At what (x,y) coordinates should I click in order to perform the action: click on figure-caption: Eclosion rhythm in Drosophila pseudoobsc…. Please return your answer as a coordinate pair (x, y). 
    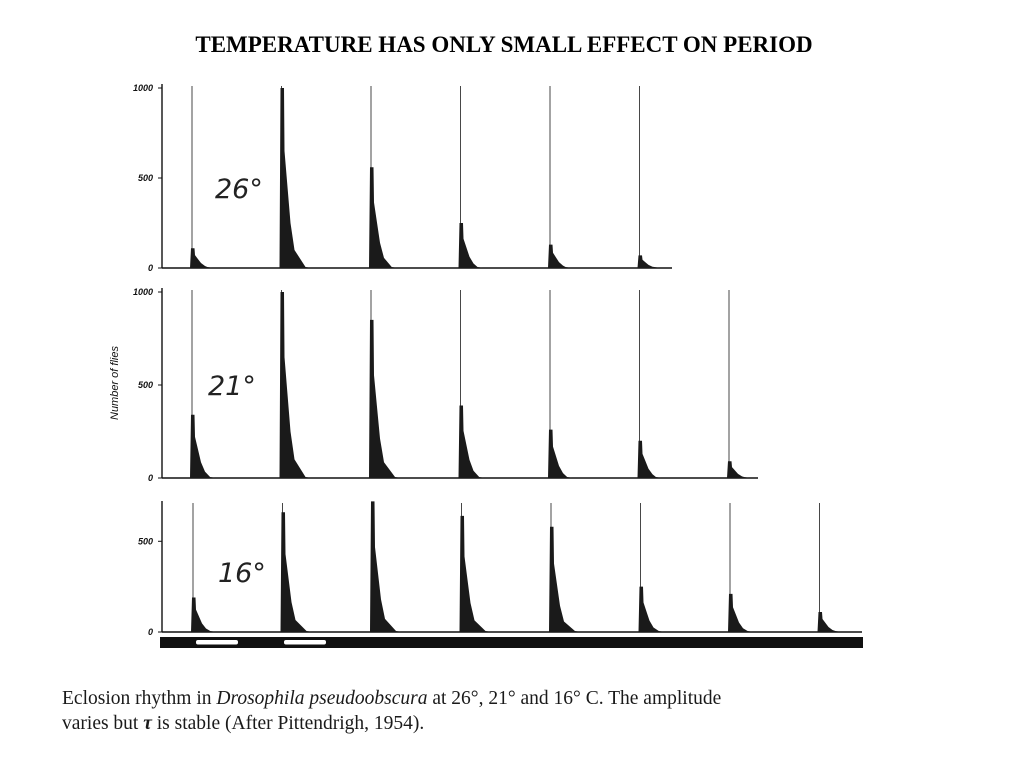
    Looking at the image, I should click on (512, 711).